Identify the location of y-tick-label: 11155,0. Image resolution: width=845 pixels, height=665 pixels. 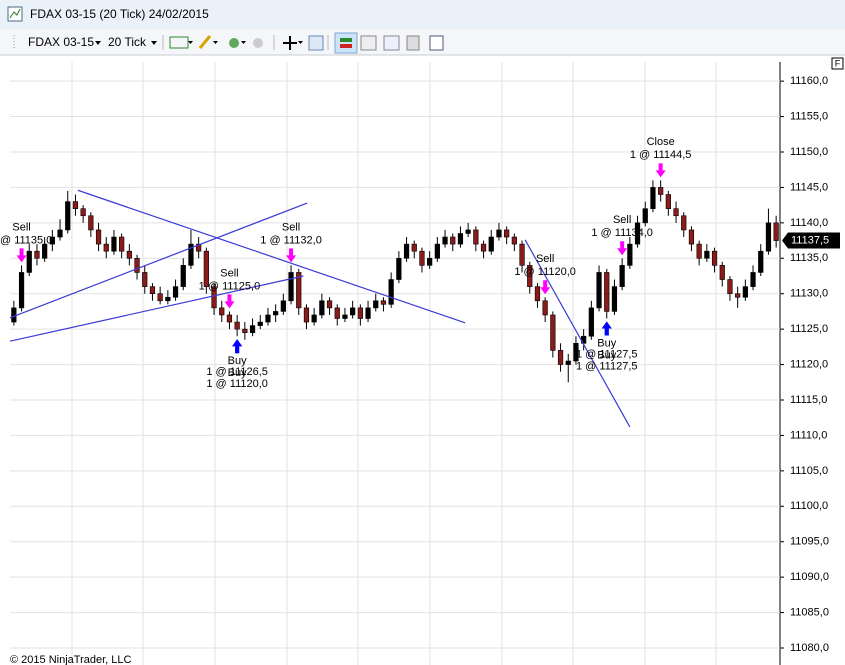
(809, 116).